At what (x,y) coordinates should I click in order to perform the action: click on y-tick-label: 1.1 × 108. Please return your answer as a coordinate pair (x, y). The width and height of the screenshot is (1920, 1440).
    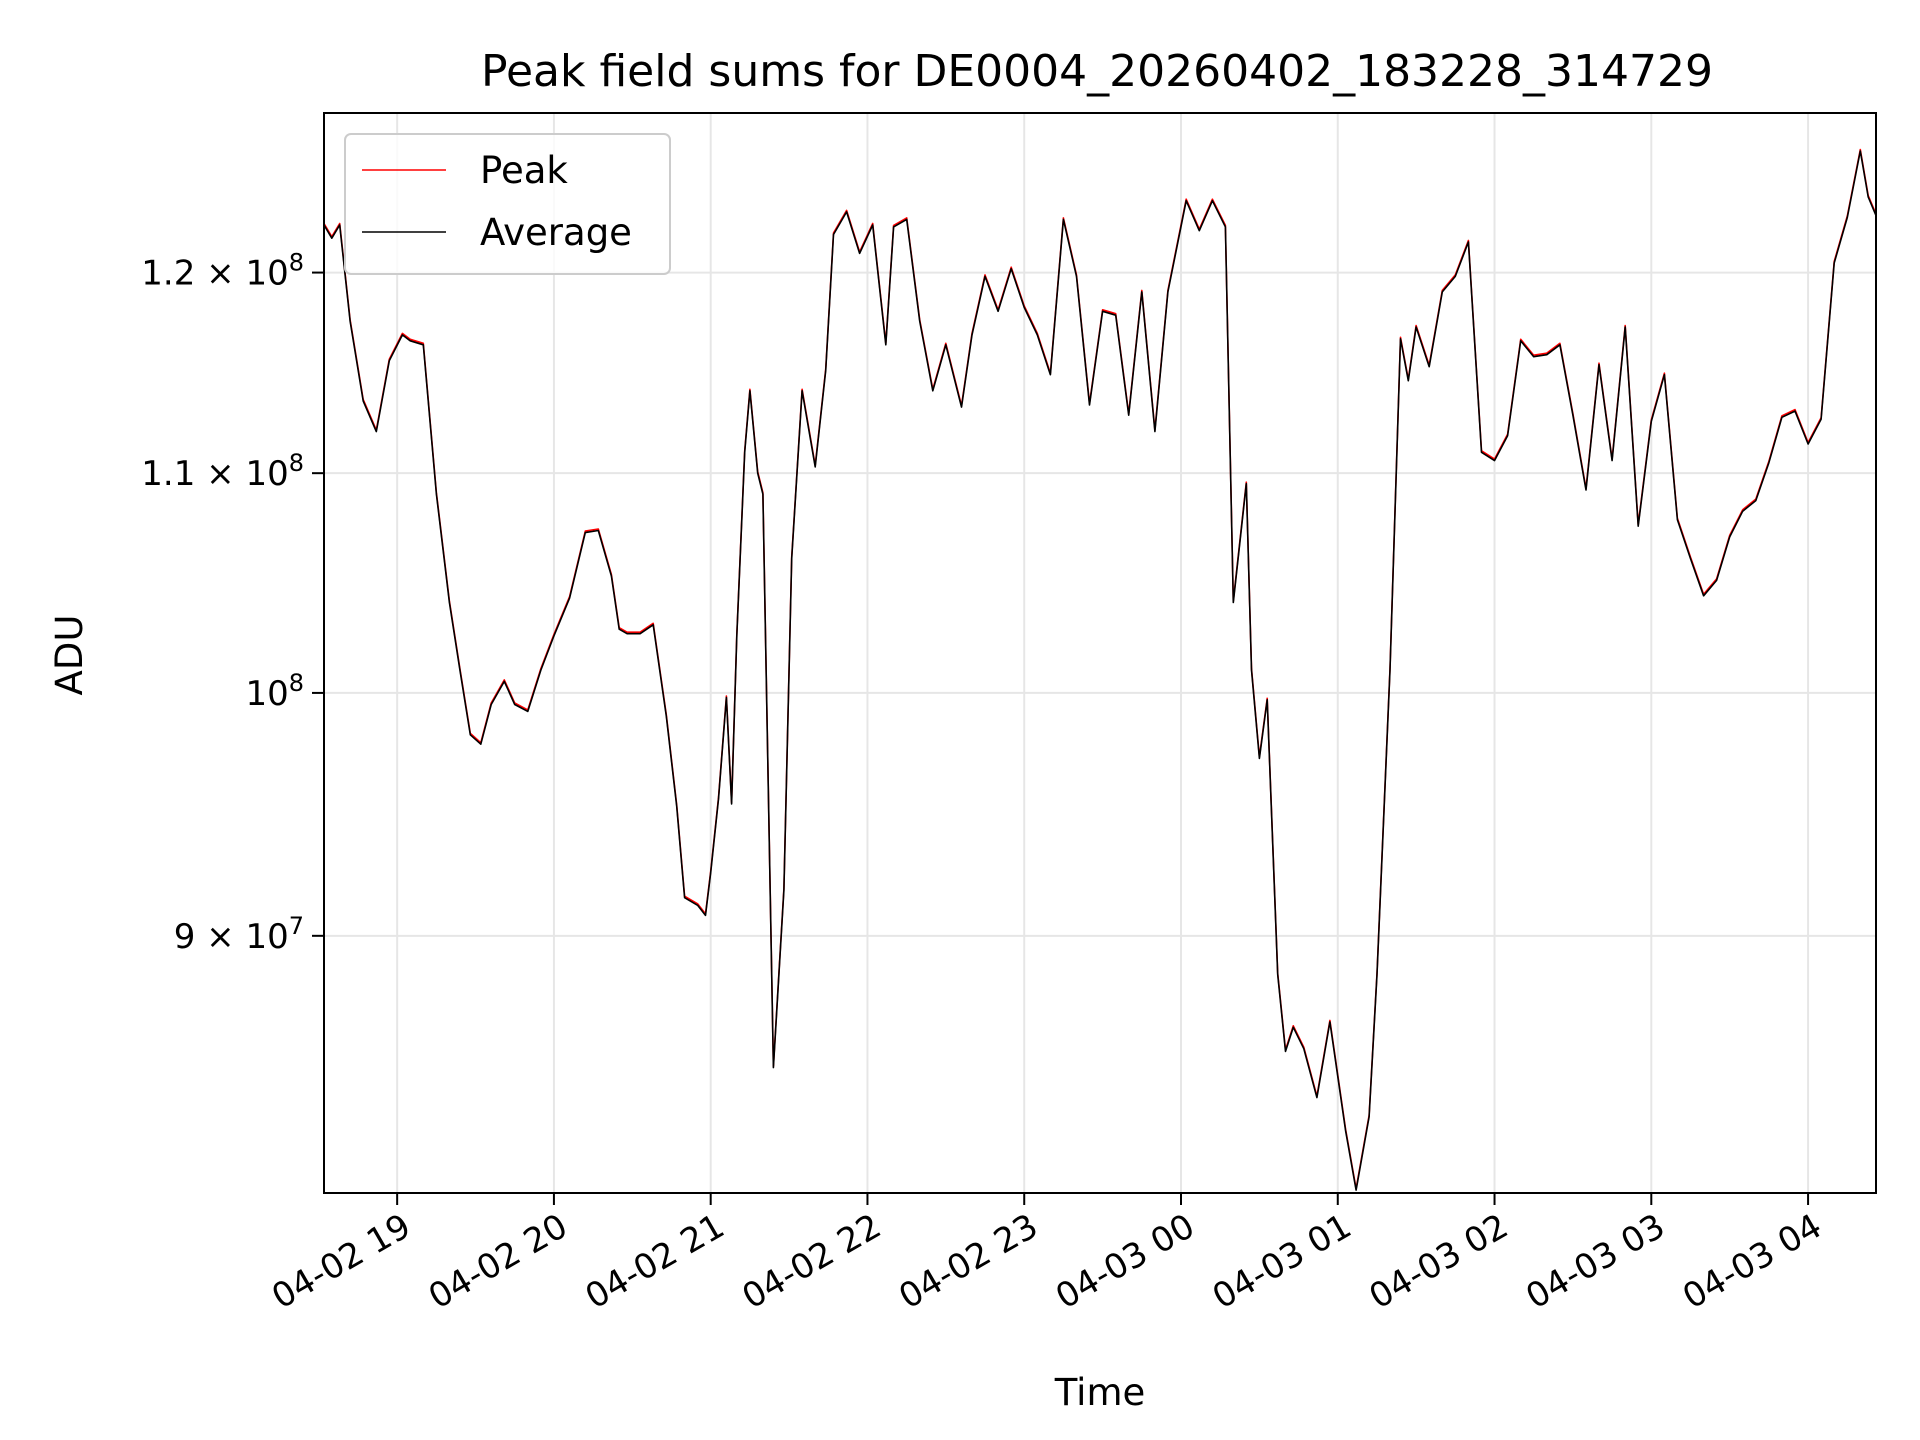
    Looking at the image, I should click on (222, 471).